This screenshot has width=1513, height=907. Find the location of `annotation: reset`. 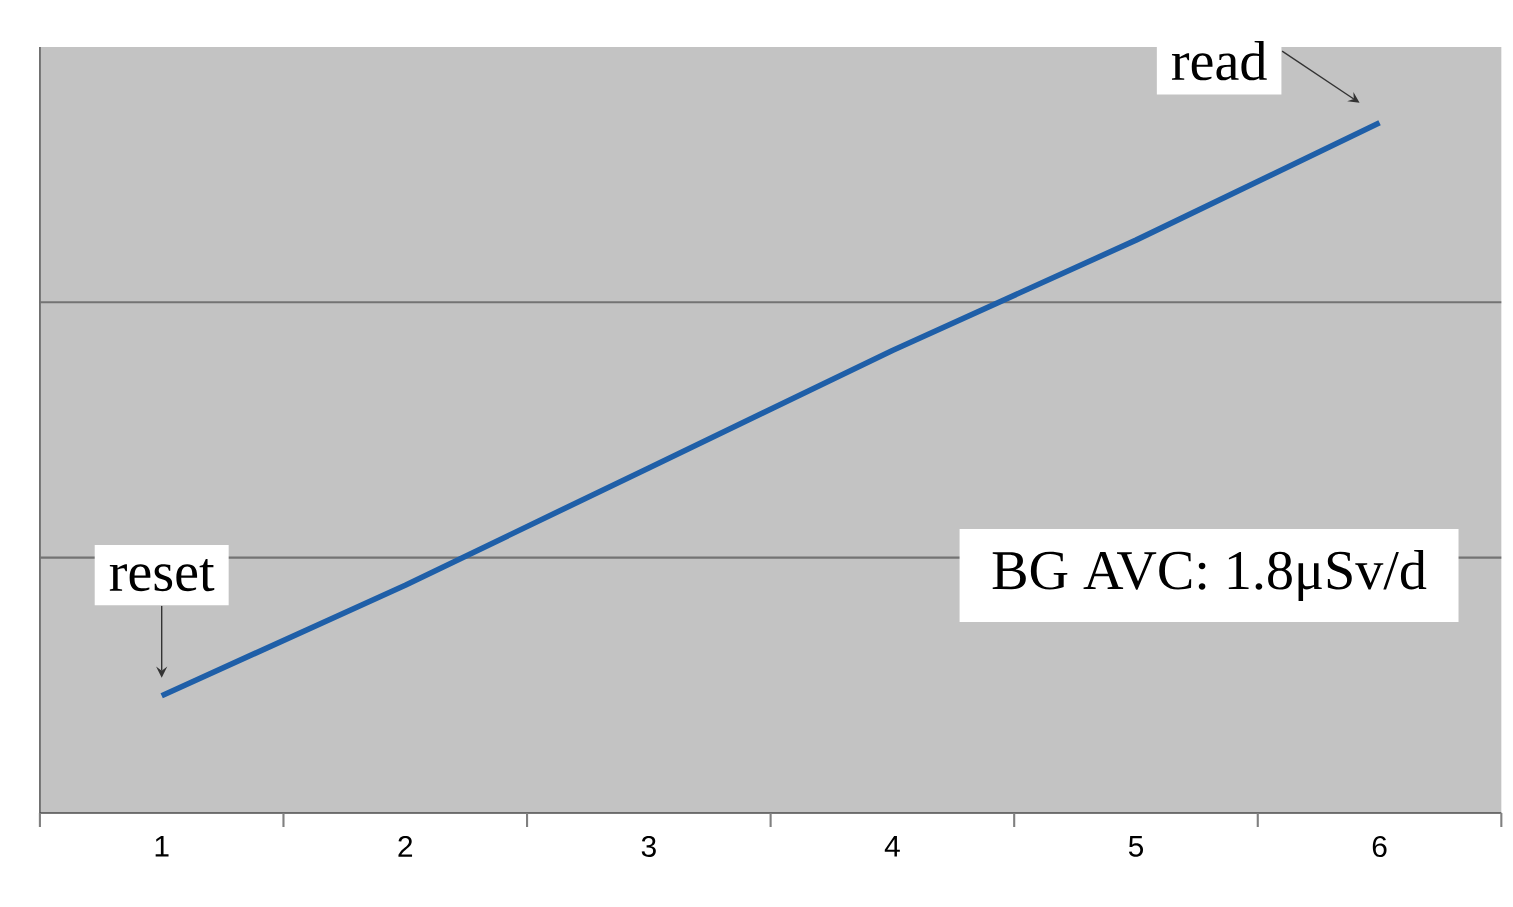

annotation: reset is located at coordinates (162, 575).